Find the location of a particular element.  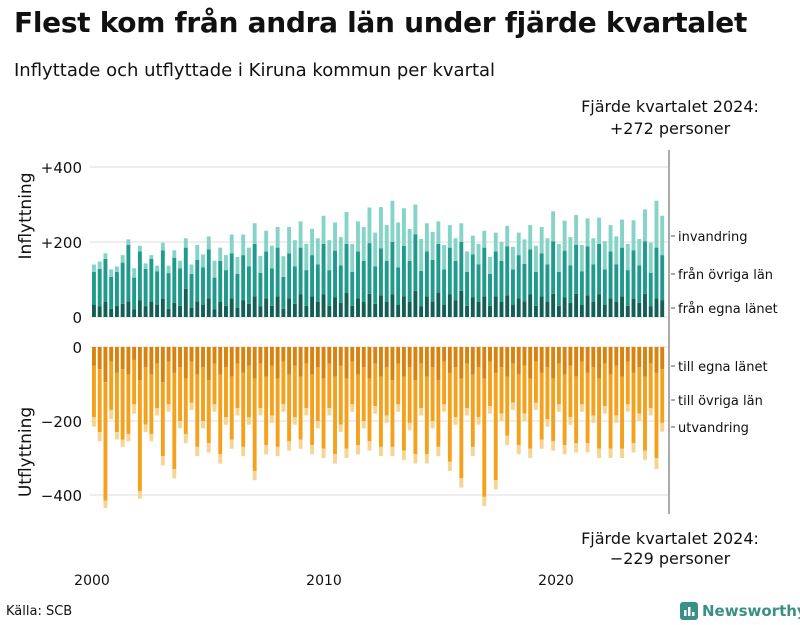

y-tick-label-outflow: −400 is located at coordinates (61, 496).